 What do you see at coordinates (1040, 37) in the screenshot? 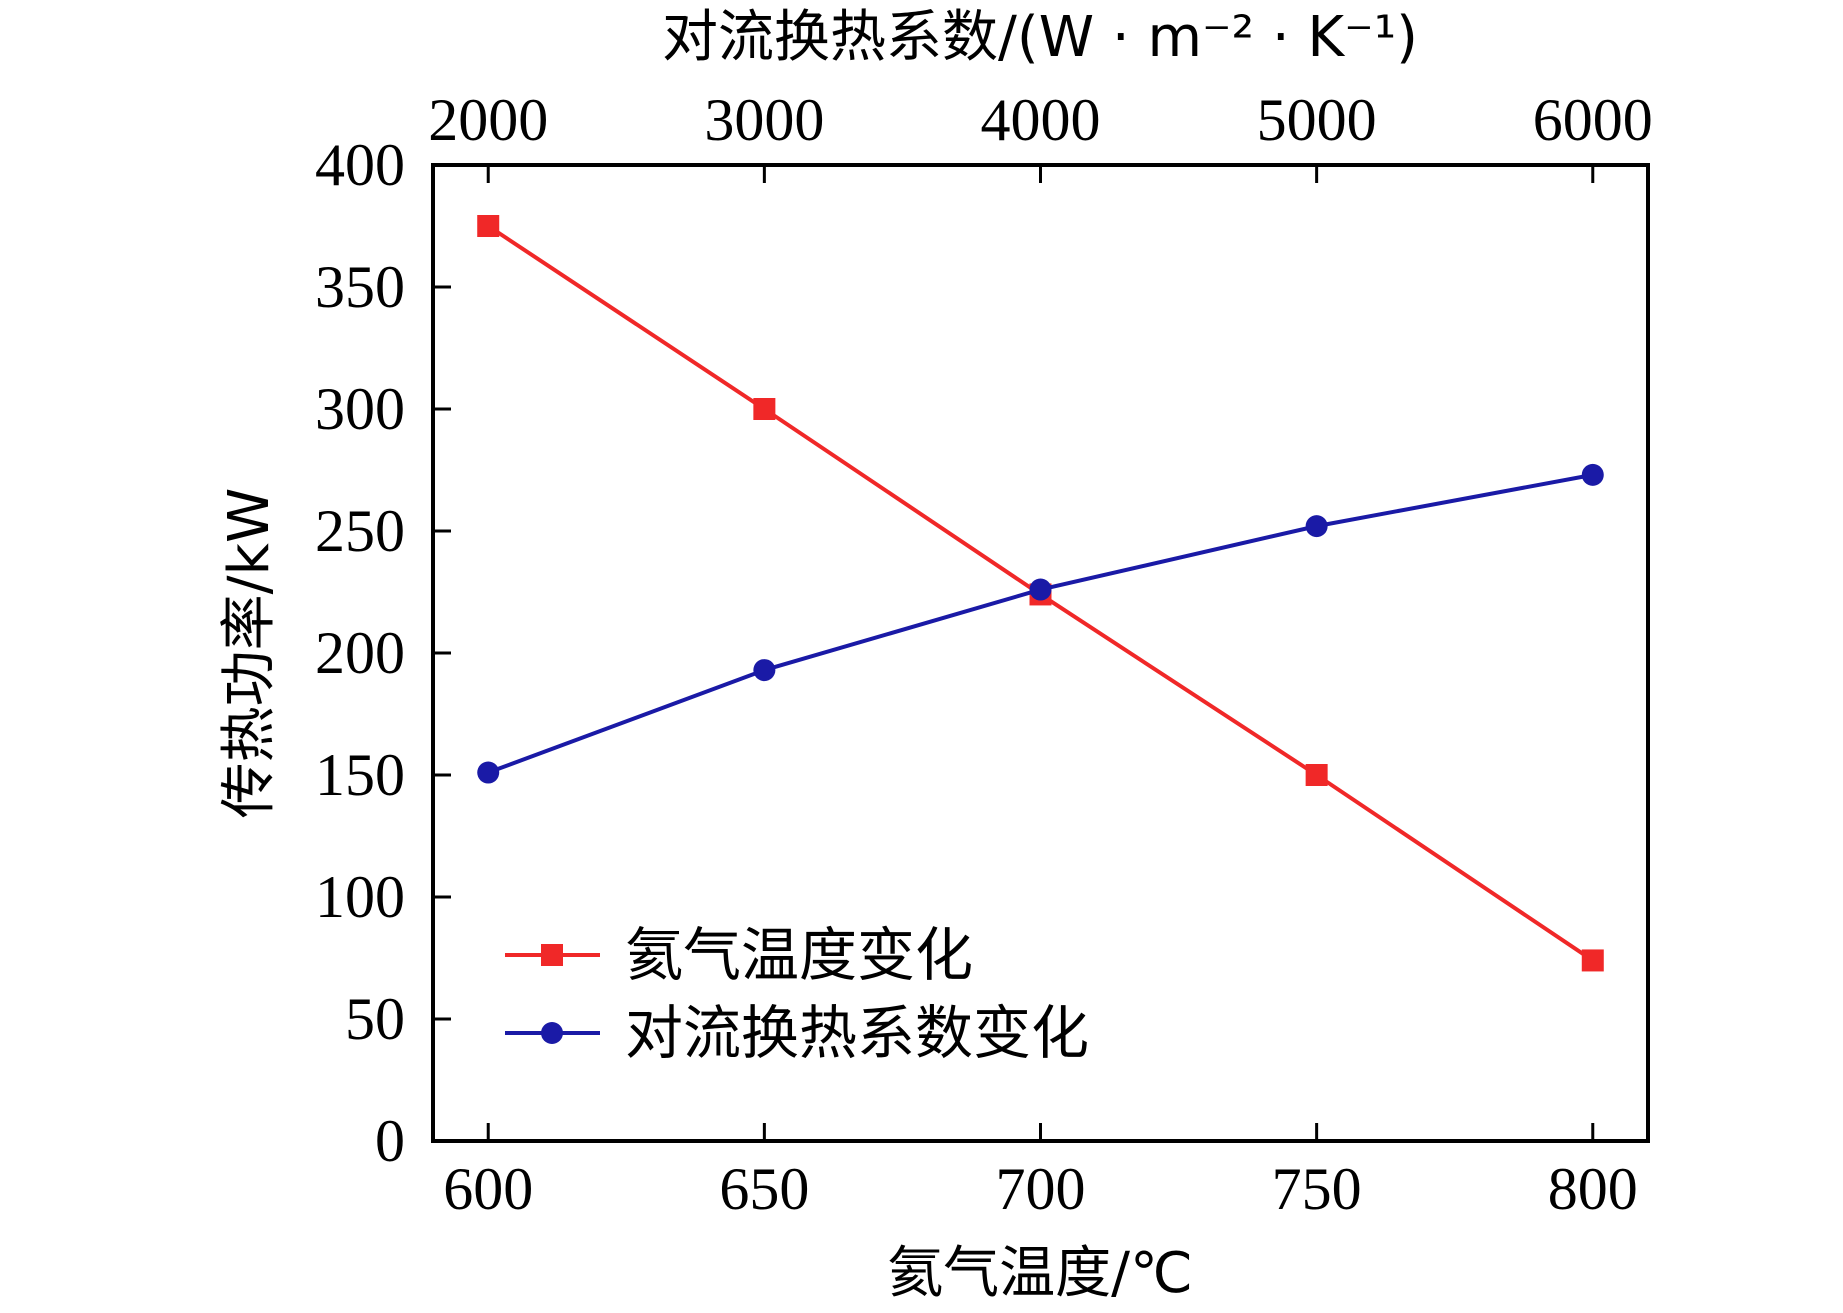
I see `top-axis-title: 对流换热系数/(W · m⁻² · K⁻¹)` at bounding box center [1040, 37].